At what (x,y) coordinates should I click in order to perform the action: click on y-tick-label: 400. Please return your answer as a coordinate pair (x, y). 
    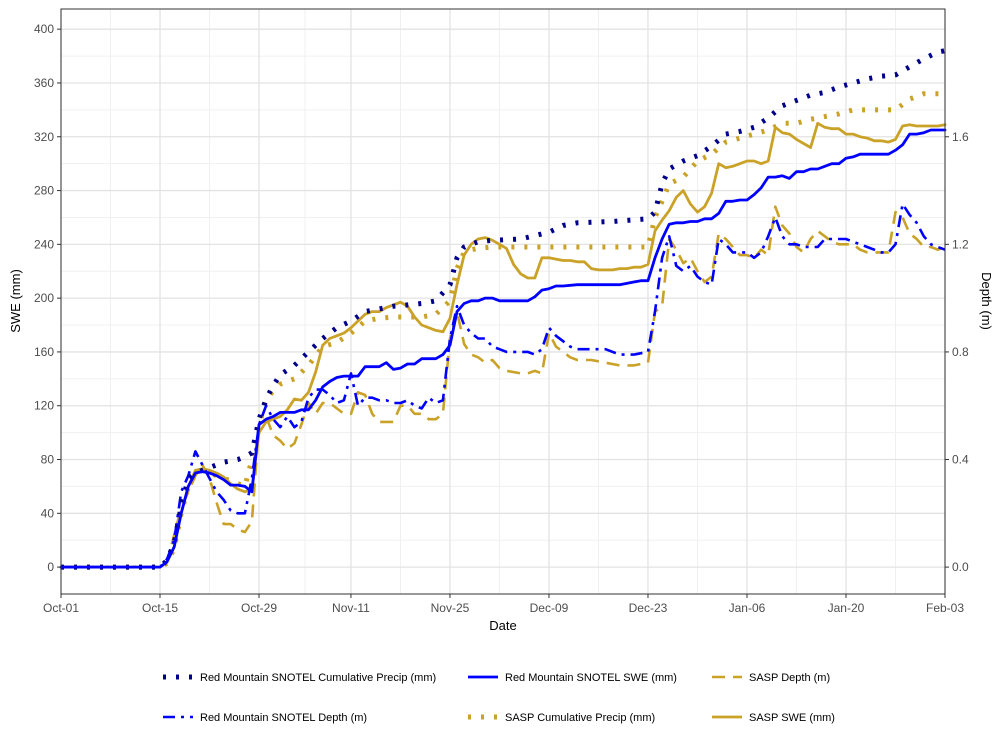
    Looking at the image, I should click on (44, 29).